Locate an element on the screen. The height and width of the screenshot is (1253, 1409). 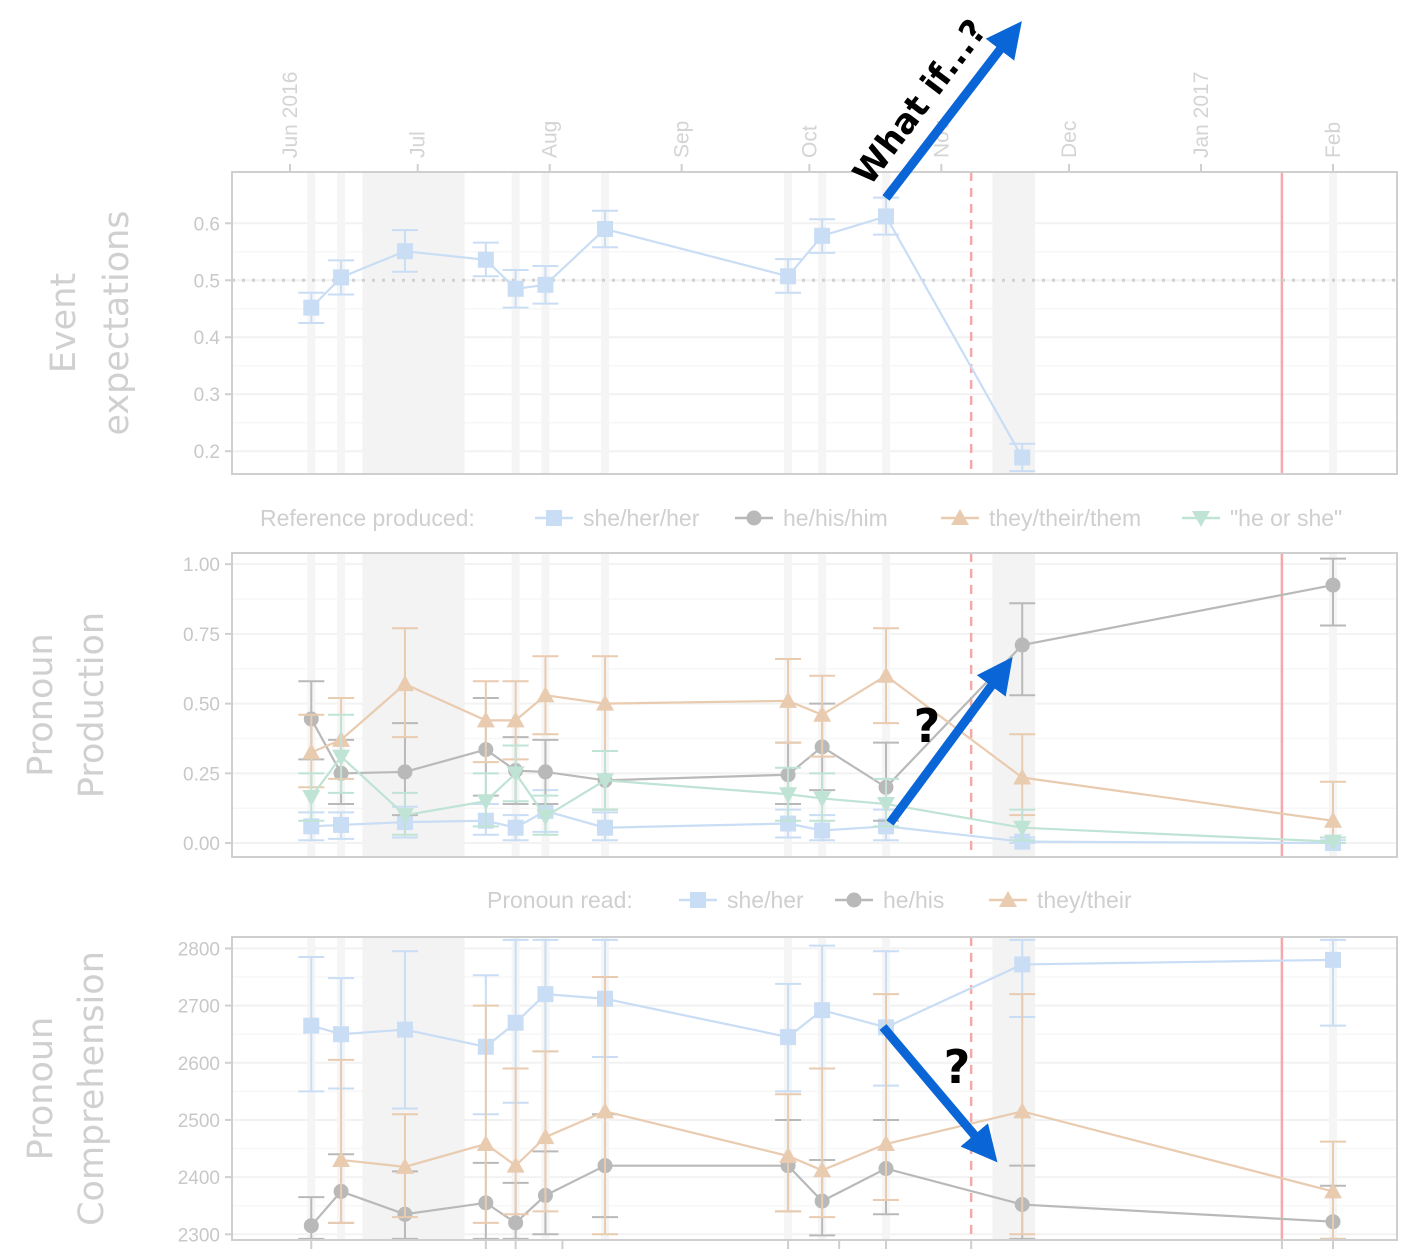
x-tick-label: Aug is located at coordinates (550, 139).